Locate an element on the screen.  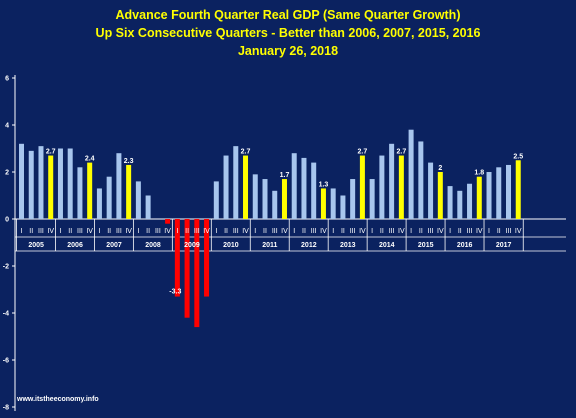
year-tick-label: 2010 is located at coordinates (231, 245).